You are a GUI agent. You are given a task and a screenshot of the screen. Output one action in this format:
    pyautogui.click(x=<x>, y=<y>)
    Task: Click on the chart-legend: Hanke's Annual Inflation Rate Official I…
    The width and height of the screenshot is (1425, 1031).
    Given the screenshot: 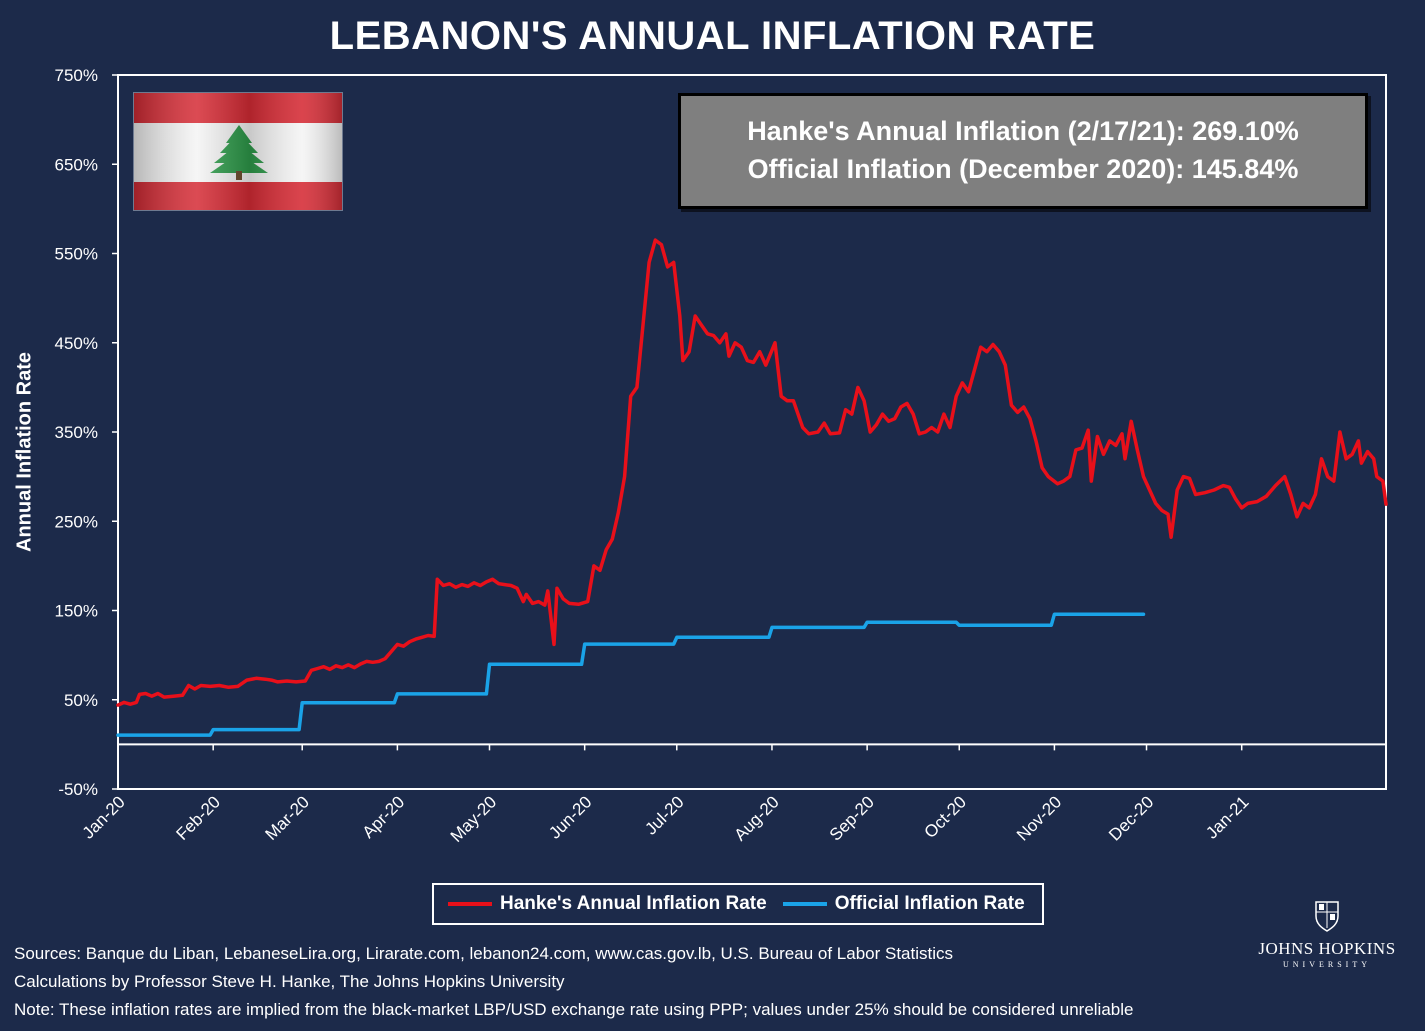 What is the action you would take?
    pyautogui.click(x=738, y=904)
    